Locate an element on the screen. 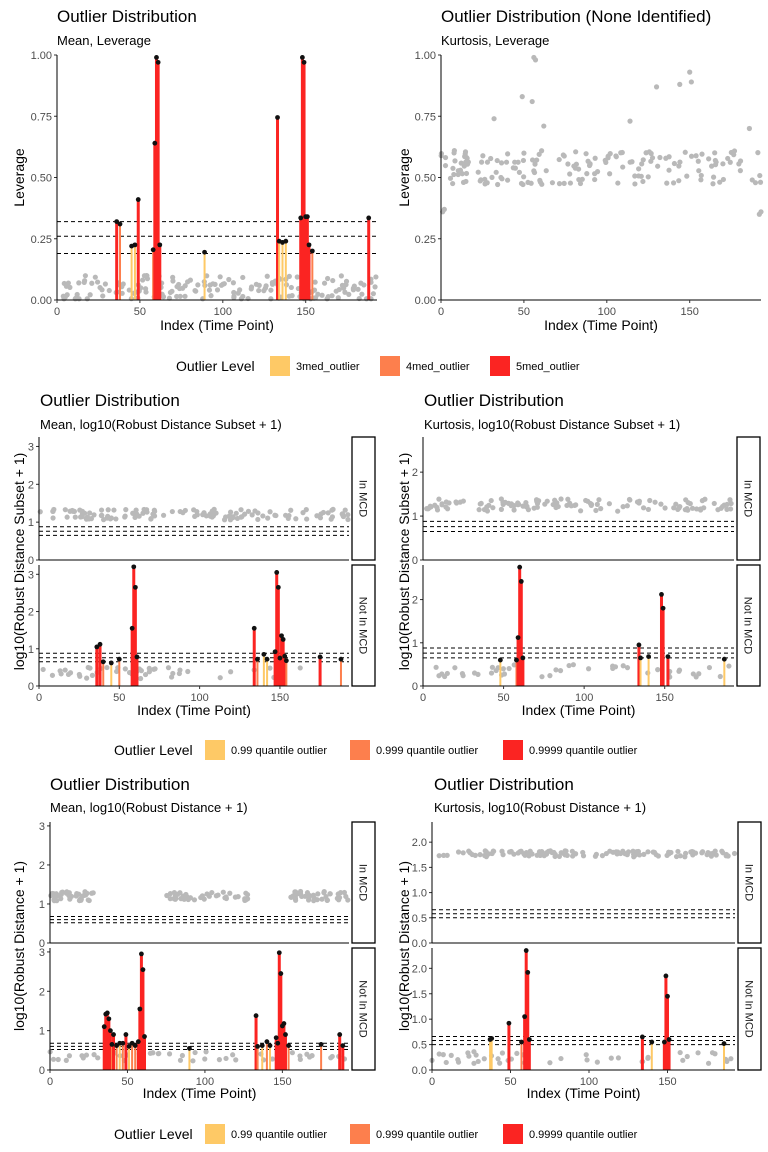 This screenshot has width=768, height=1152. y-tick-label: 3 is located at coordinates (42, 953).